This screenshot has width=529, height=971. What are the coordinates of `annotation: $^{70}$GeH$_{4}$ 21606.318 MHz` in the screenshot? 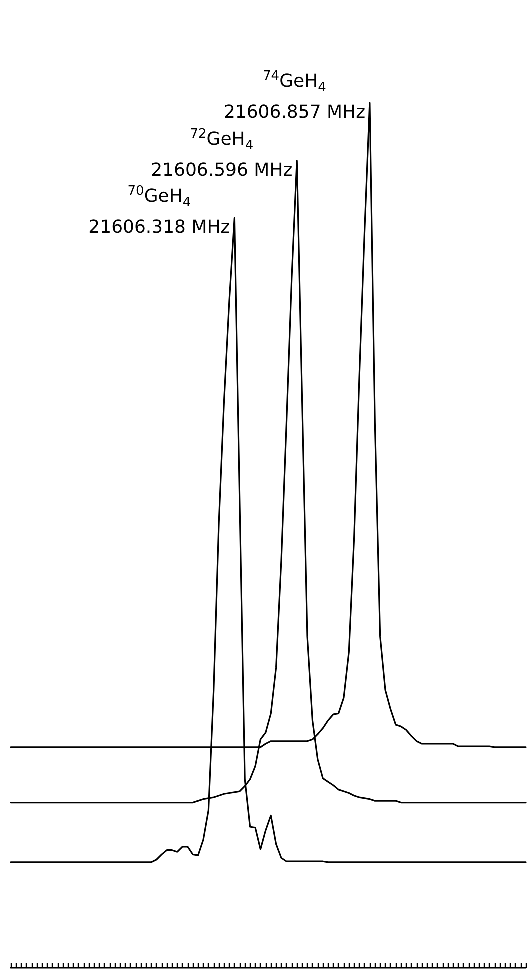 It's located at (159, 211).